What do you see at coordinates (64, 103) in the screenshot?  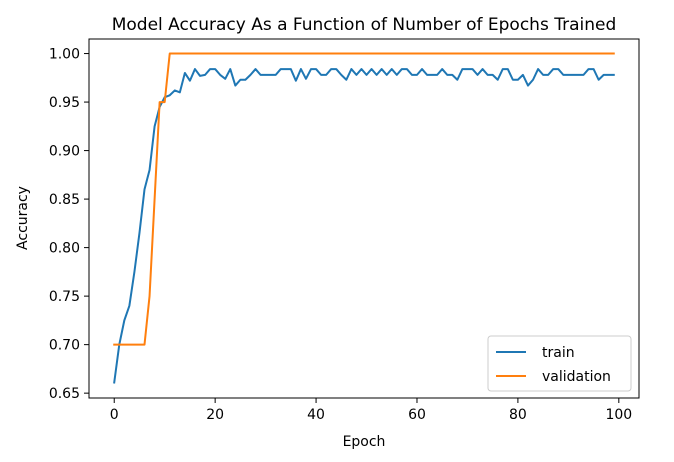 I see `y-tick-label: 0.95` at bounding box center [64, 103].